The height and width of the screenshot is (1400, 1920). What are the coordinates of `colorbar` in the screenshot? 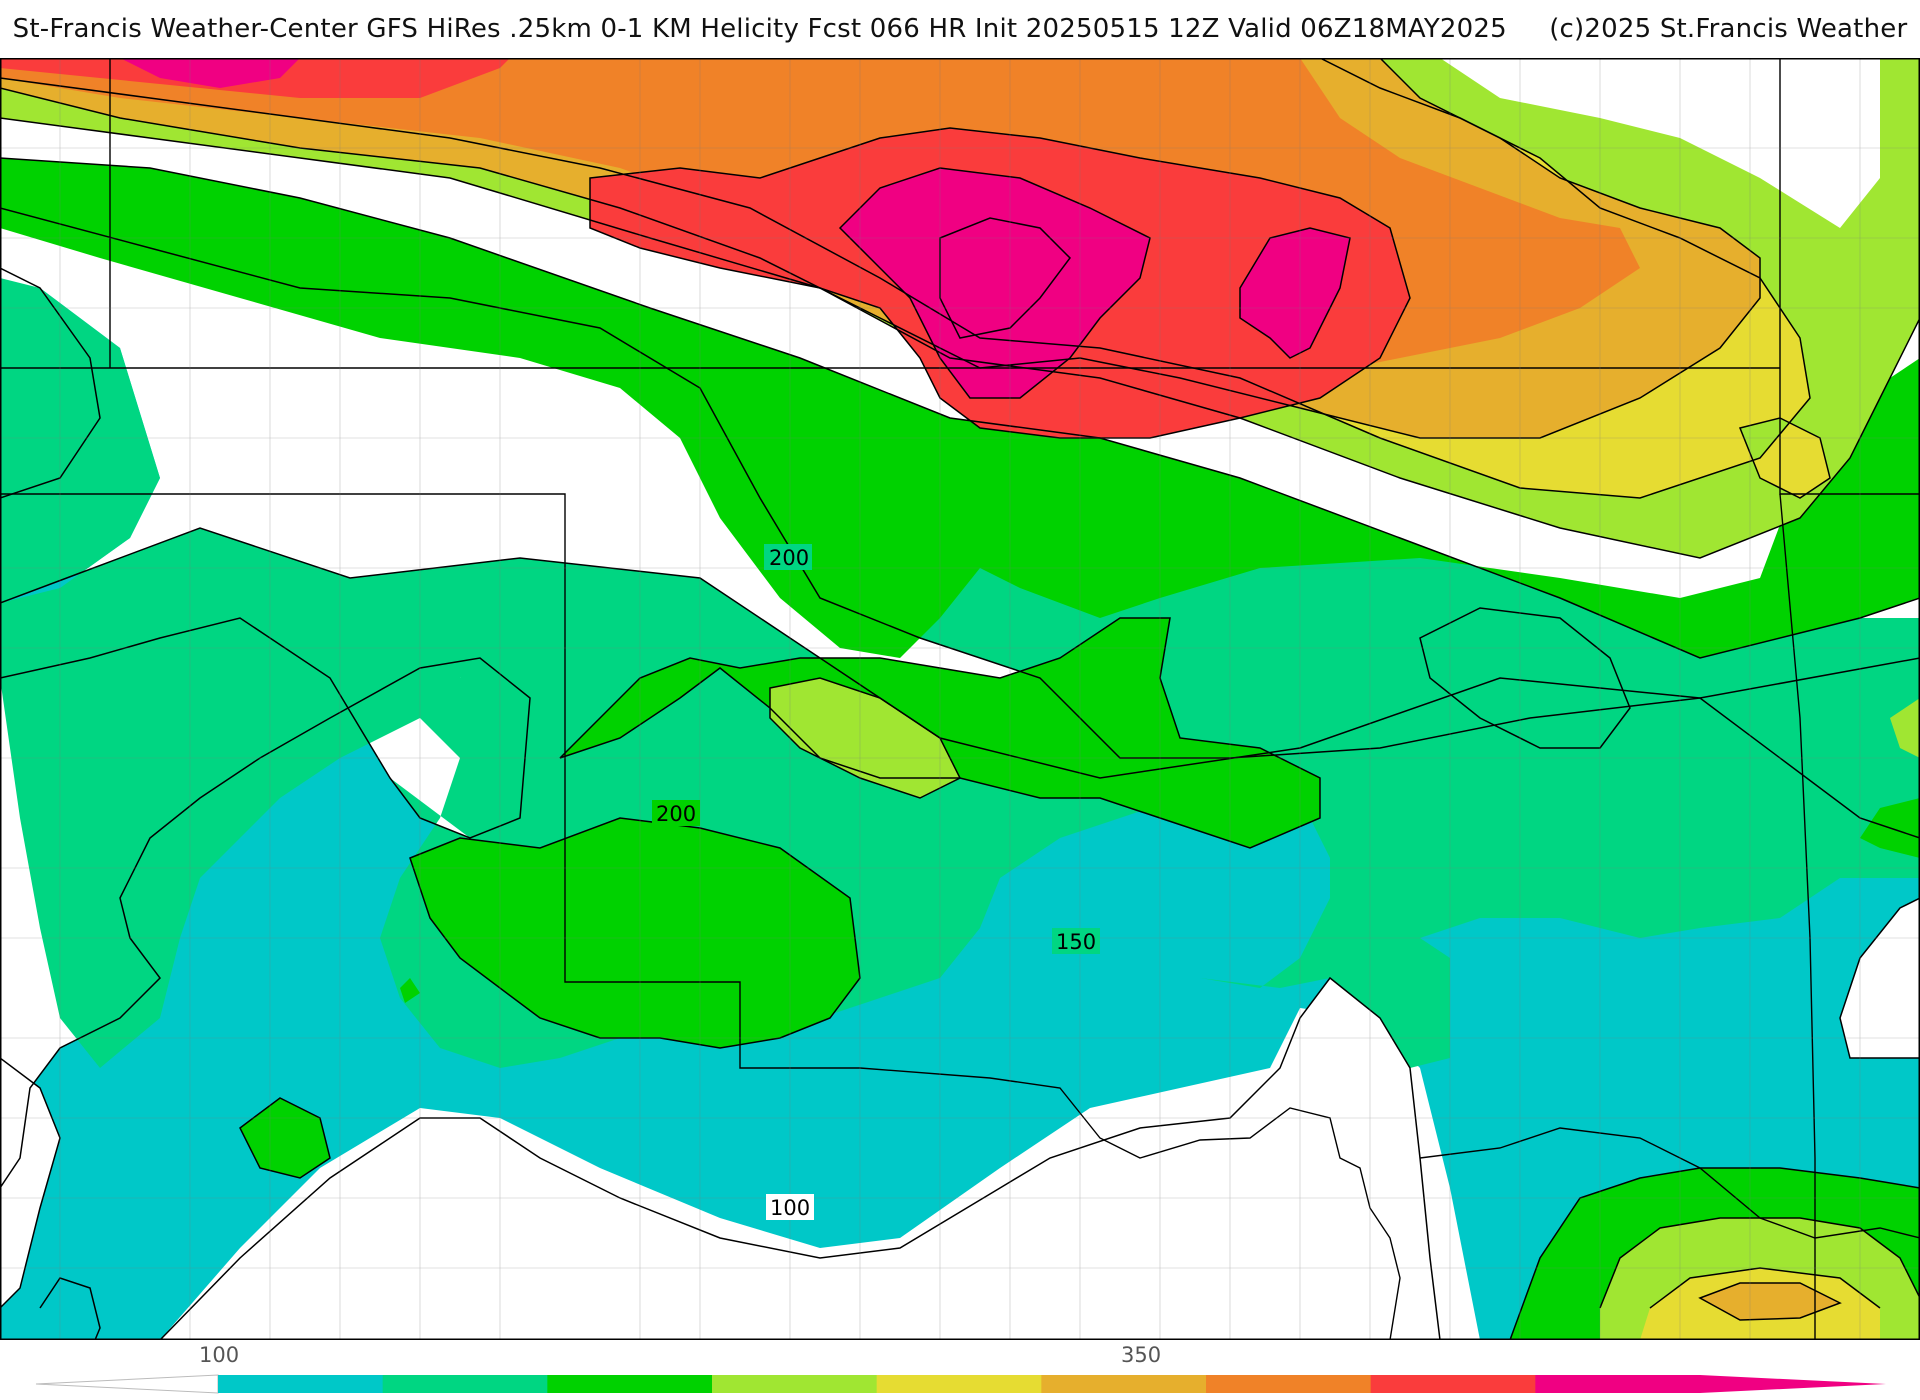 It's located at (960, 1384).